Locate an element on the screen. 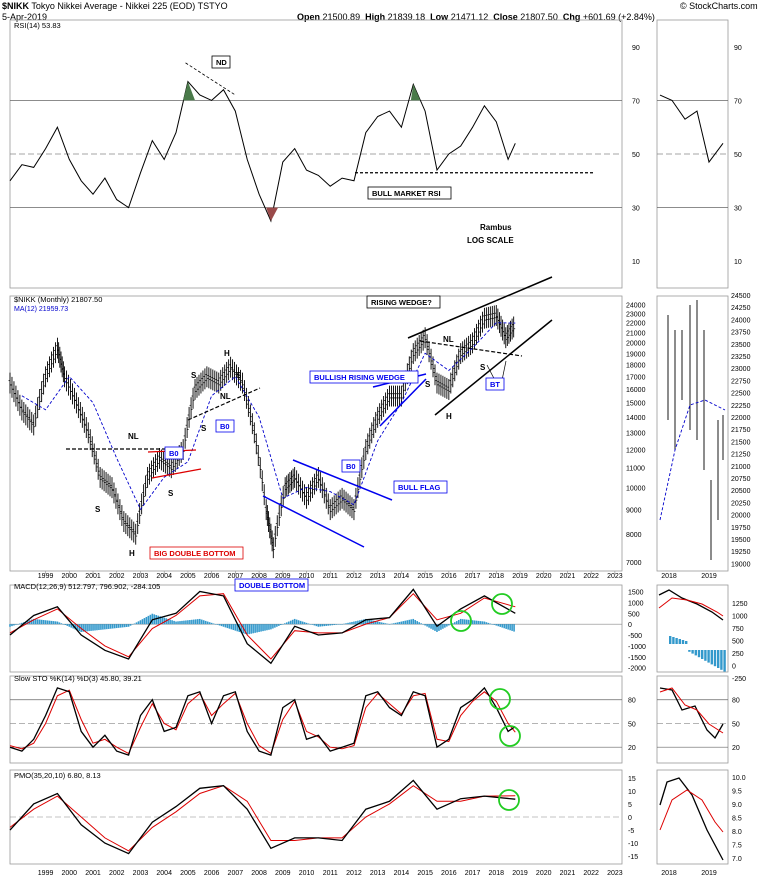 The width and height of the screenshot is (765, 879). big-double-bottom-label-box is located at coordinates (196, 553).